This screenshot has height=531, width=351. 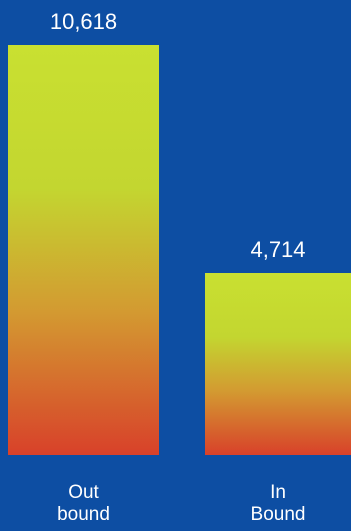 I want to click on bar-in-bound, so click(x=278, y=363).